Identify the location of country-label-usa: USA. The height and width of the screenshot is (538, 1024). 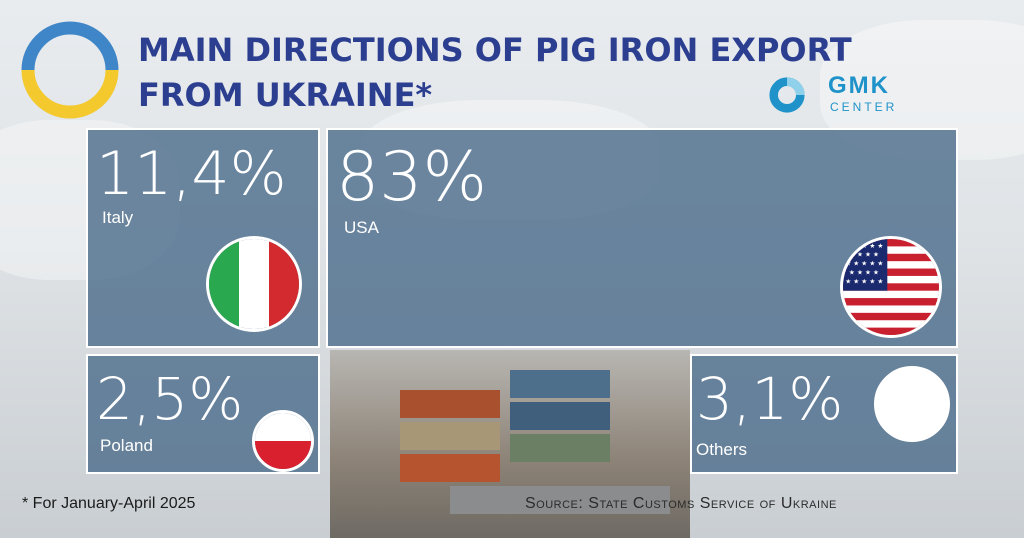
(361, 227).